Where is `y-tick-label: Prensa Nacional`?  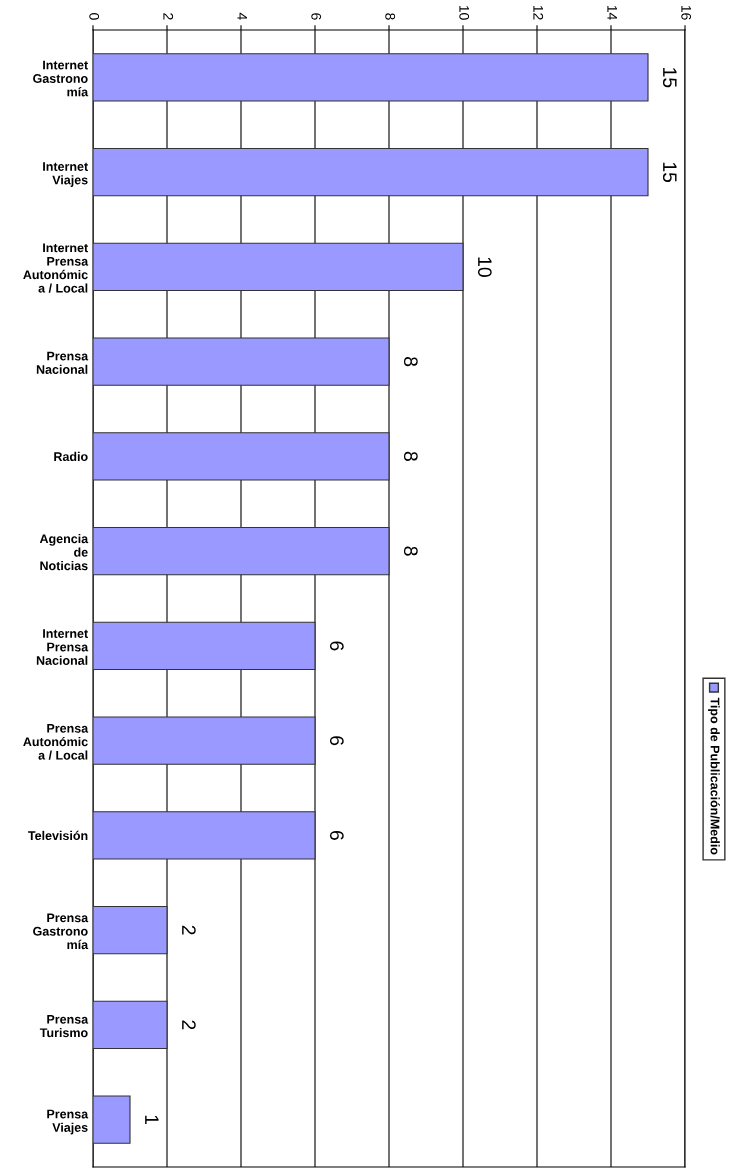
y-tick-label: Prensa Nacional is located at coordinates (62, 362).